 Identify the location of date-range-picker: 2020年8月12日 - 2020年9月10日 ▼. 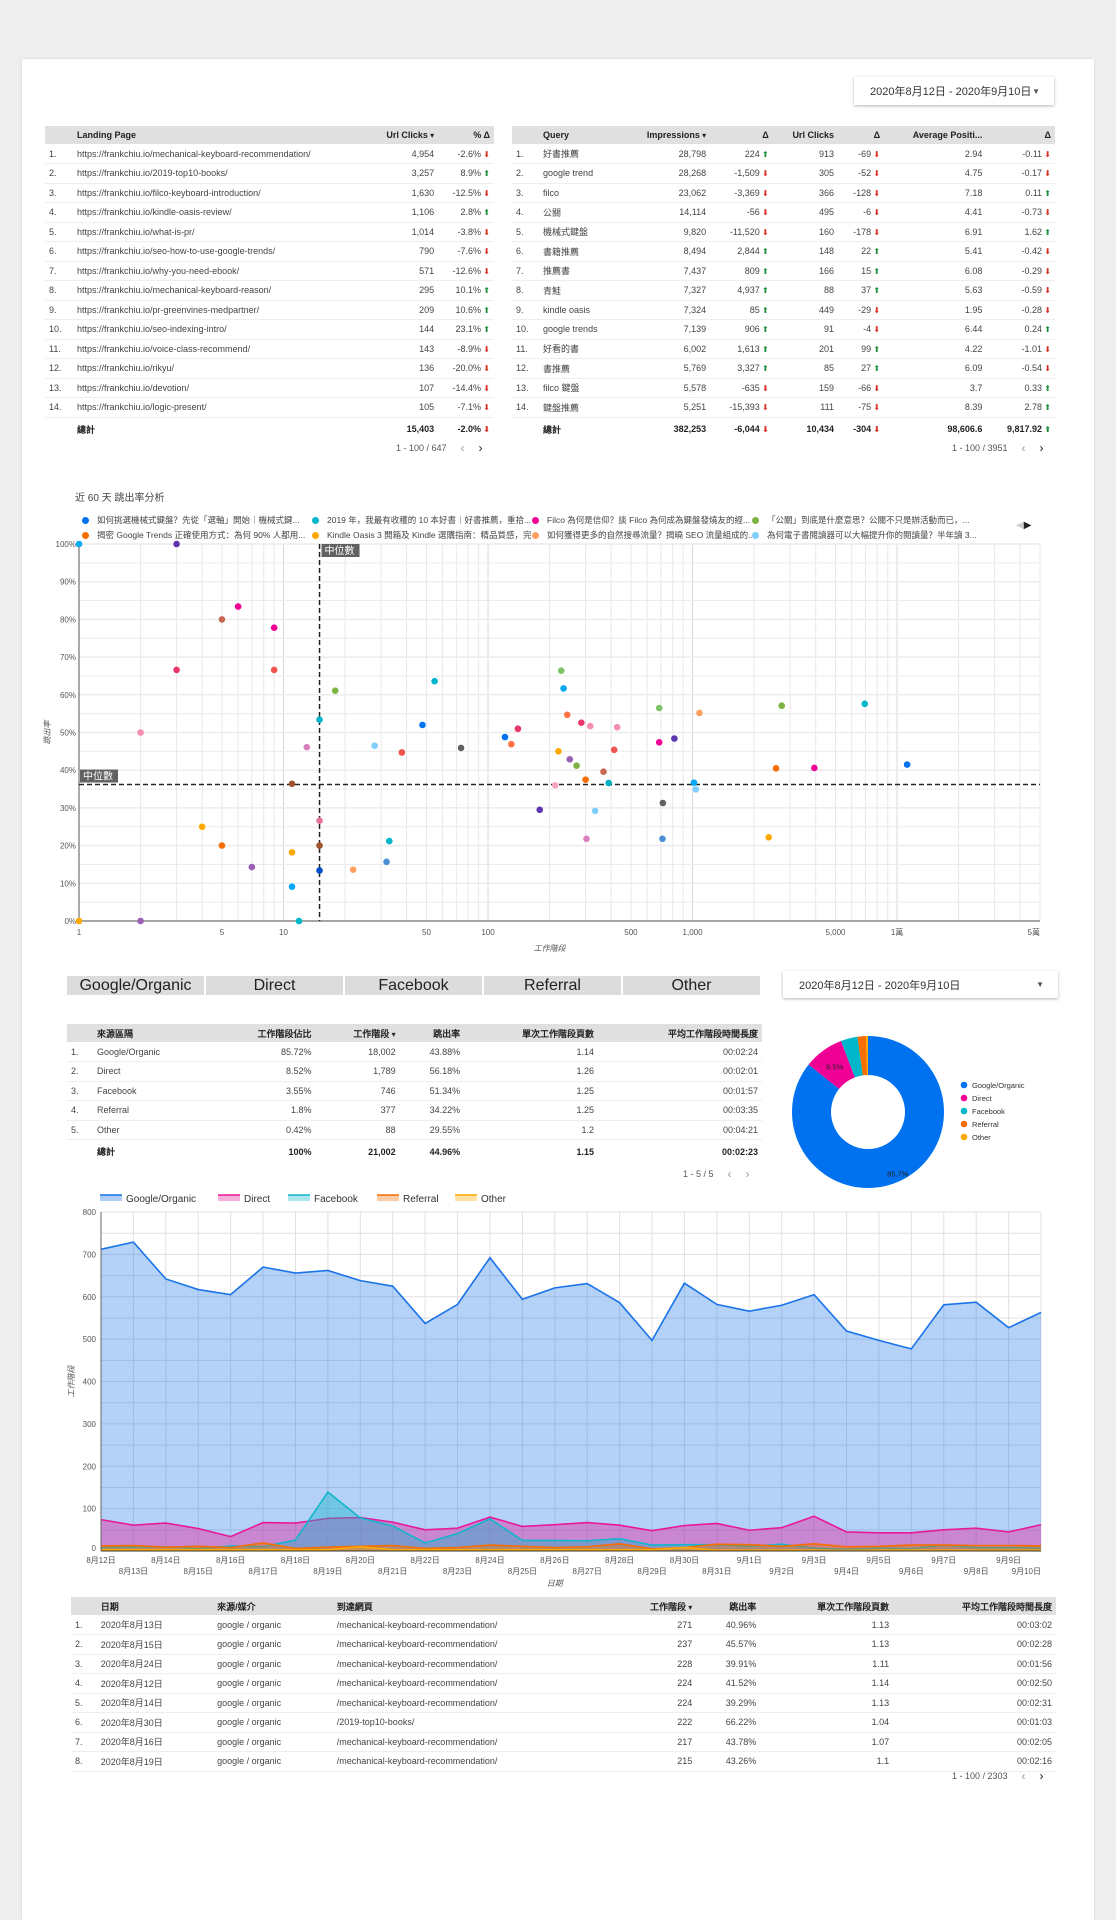
(954, 91).